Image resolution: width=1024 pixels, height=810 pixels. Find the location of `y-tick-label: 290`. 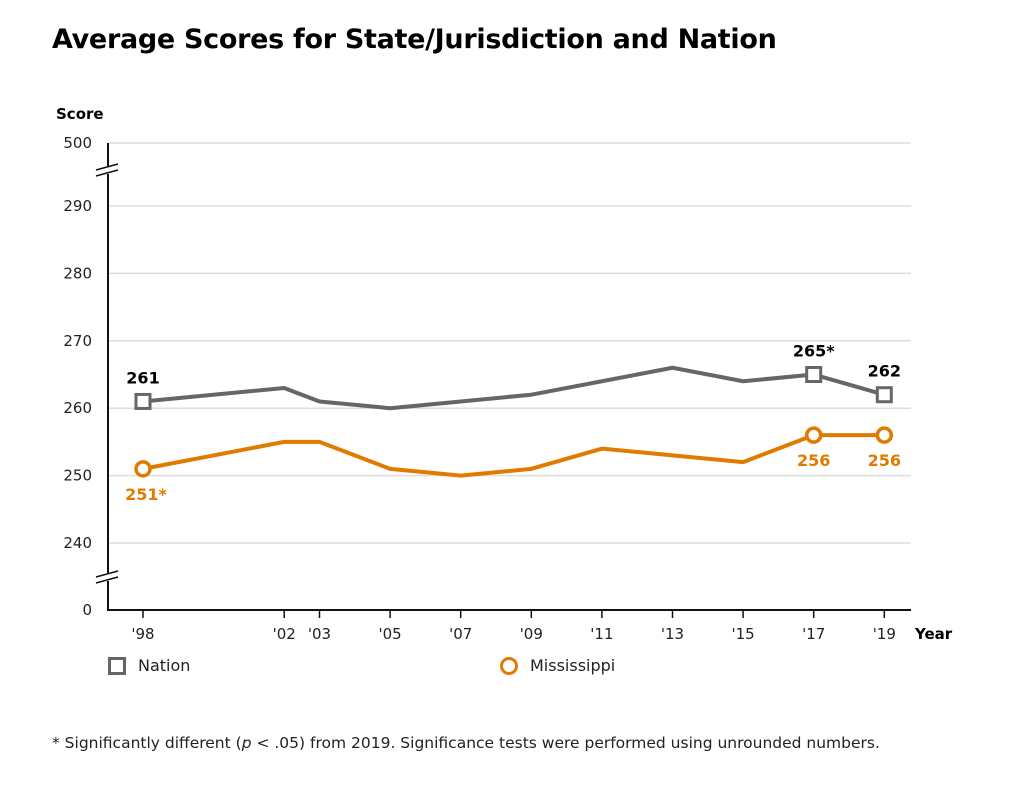

y-tick-label: 290 is located at coordinates (77, 206).